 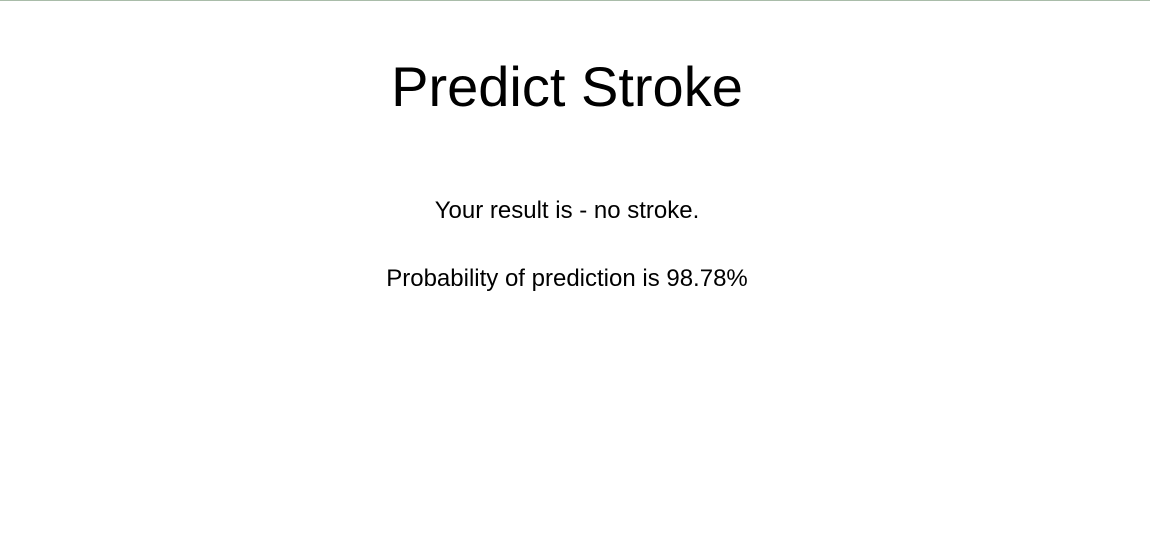 I want to click on top-border-line, so click(x=575, y=0).